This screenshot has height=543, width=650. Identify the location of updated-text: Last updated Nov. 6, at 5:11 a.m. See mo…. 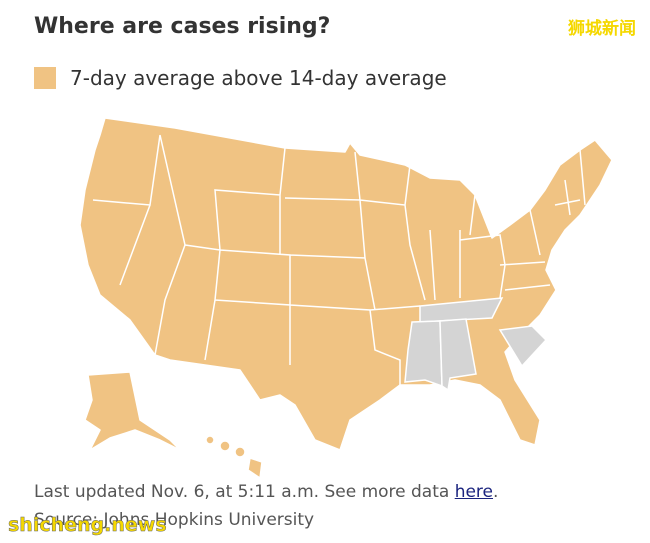
(242, 492).